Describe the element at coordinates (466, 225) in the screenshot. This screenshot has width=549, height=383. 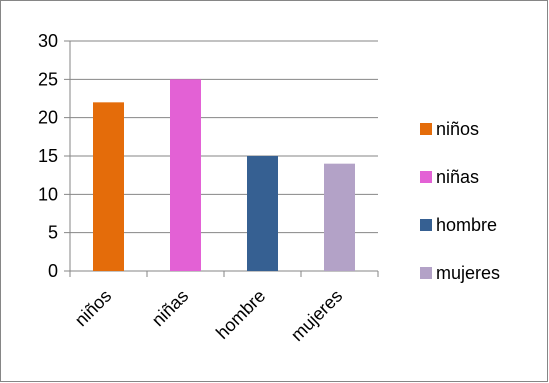
I see `legend-label-2: hombre` at that location.